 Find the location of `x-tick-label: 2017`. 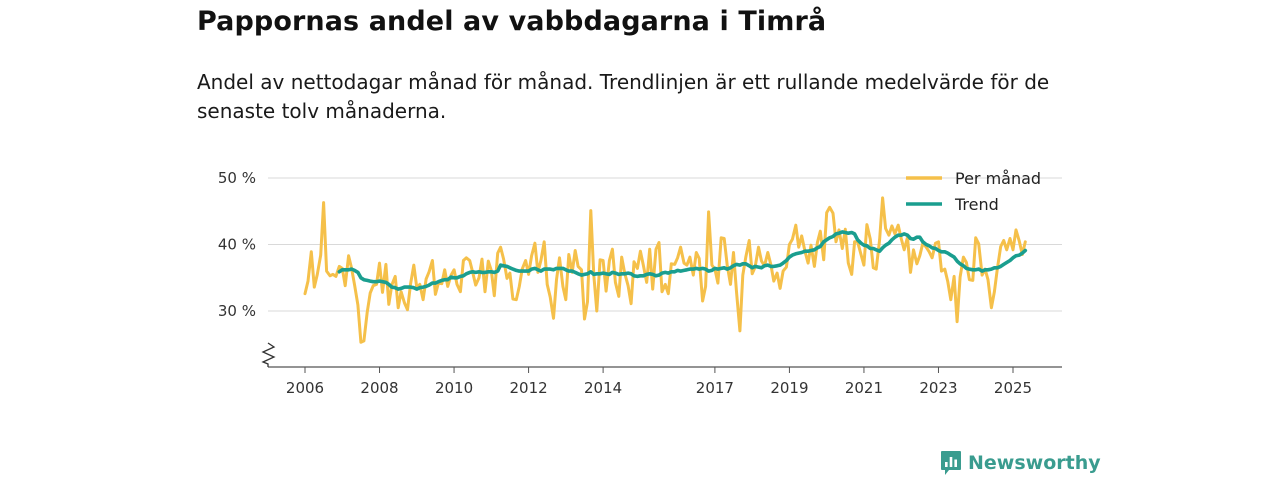

x-tick-label: 2017 is located at coordinates (715, 388).